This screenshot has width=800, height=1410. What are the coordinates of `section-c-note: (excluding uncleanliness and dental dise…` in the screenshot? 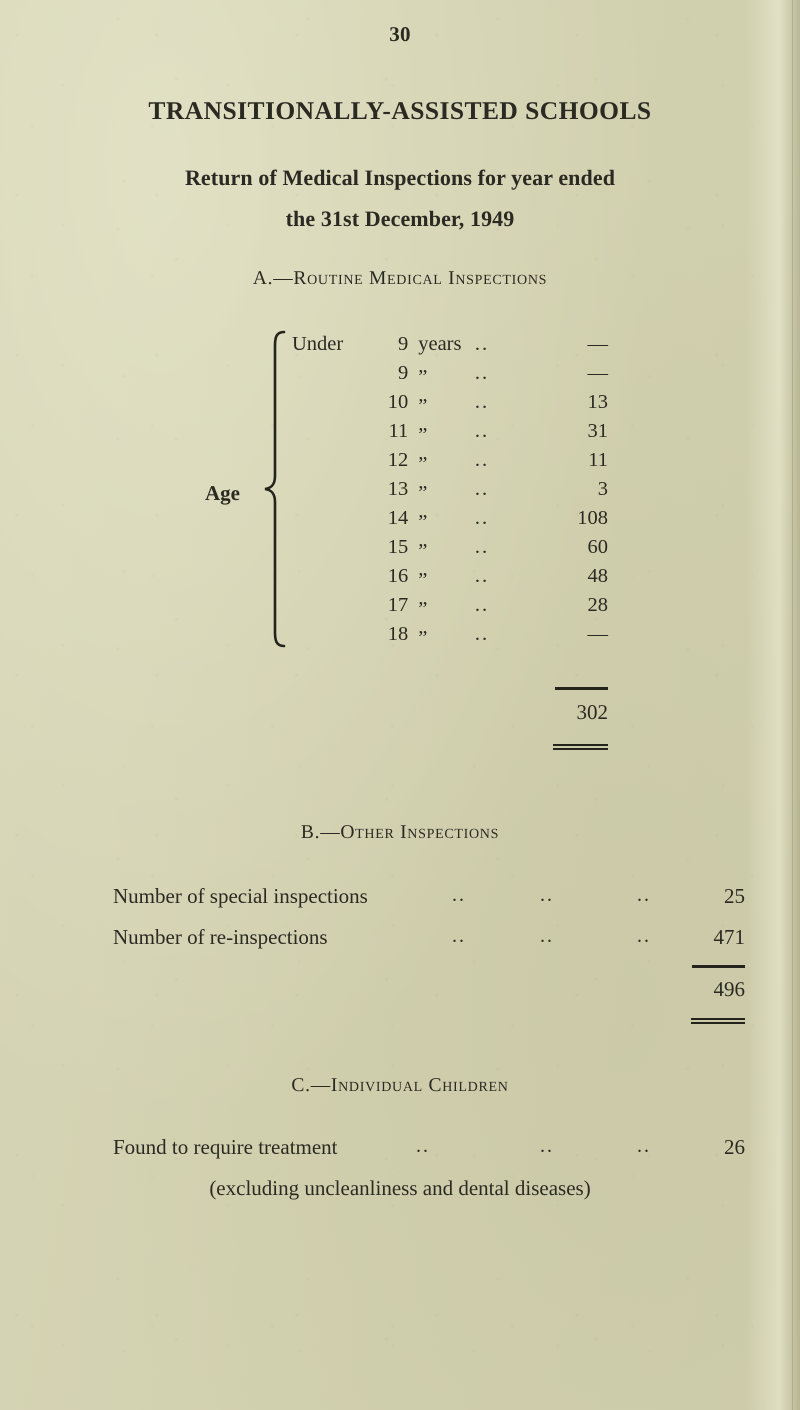 It's located at (400, 1188).